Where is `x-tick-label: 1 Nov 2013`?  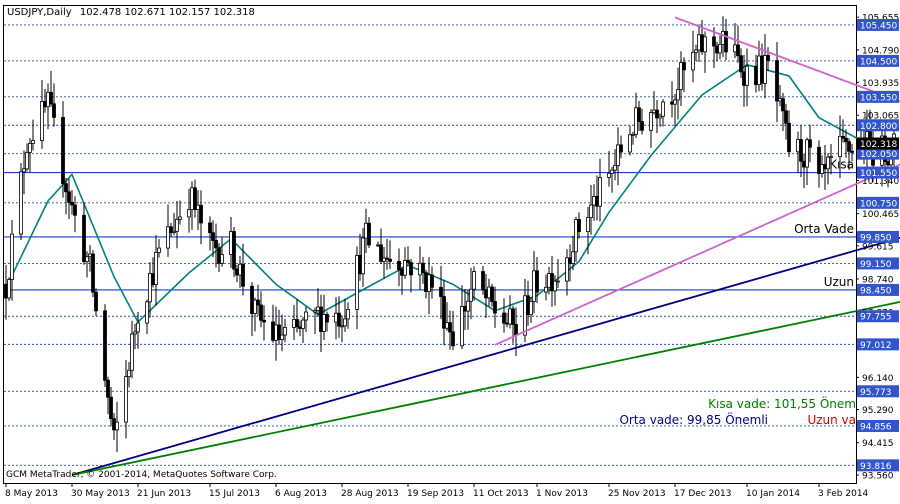 x-tick-label: 1 Nov 2013 is located at coordinates (562, 494).